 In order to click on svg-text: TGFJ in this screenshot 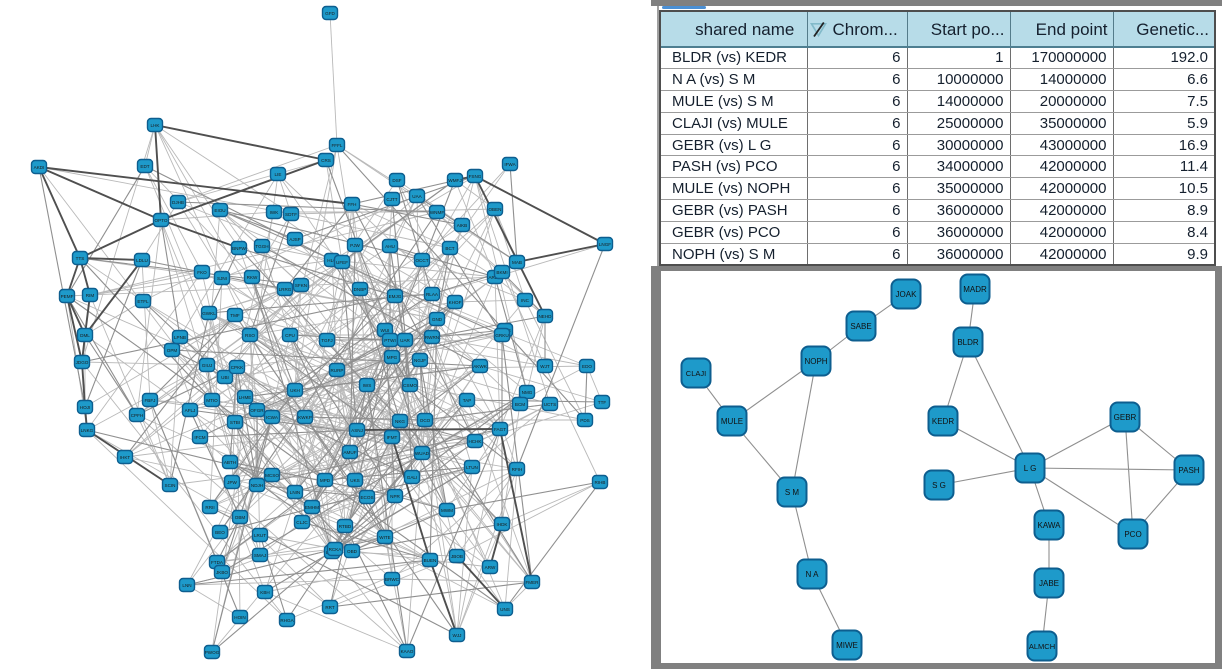, I will do `click(326, 340)`.